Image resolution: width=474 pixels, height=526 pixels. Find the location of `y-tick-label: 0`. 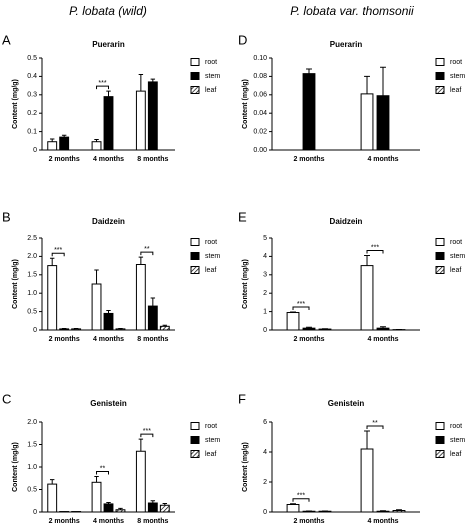

y-tick-label: 0 is located at coordinates (35, 512).